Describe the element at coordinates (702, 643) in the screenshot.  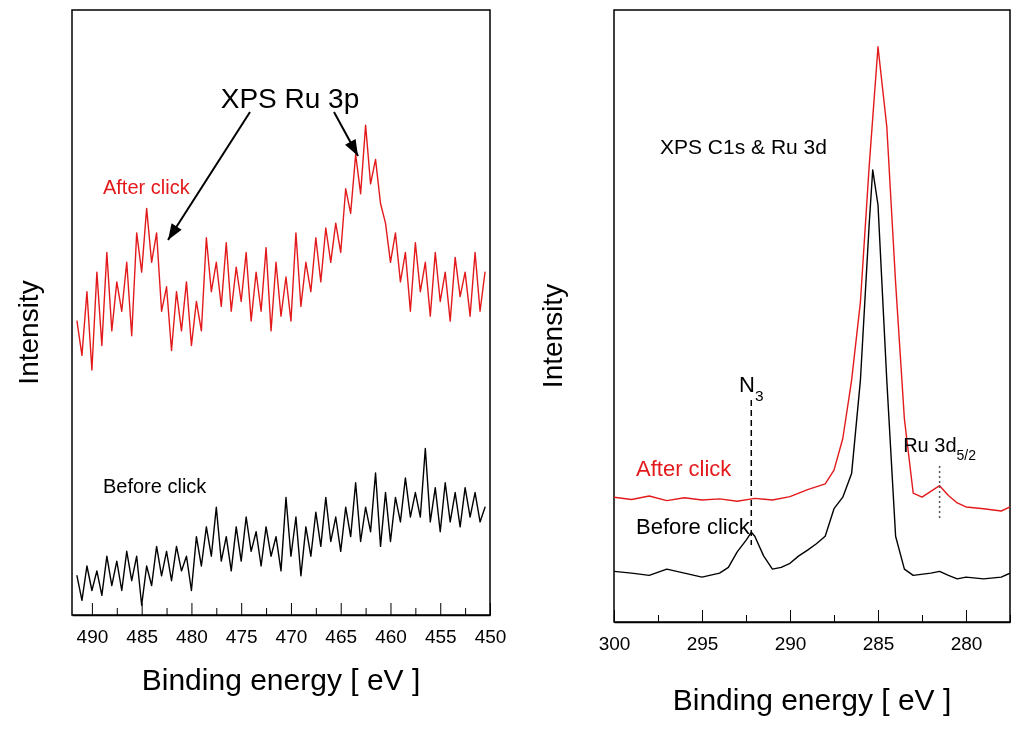
I see `x-tick-label: 295` at that location.